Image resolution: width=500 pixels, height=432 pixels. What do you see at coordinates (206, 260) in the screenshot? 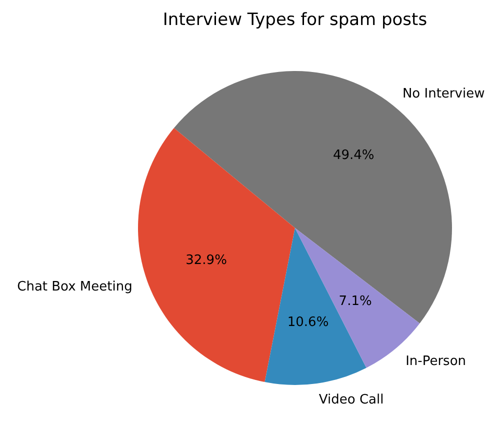
I see `data-label: 32.9%` at bounding box center [206, 260].